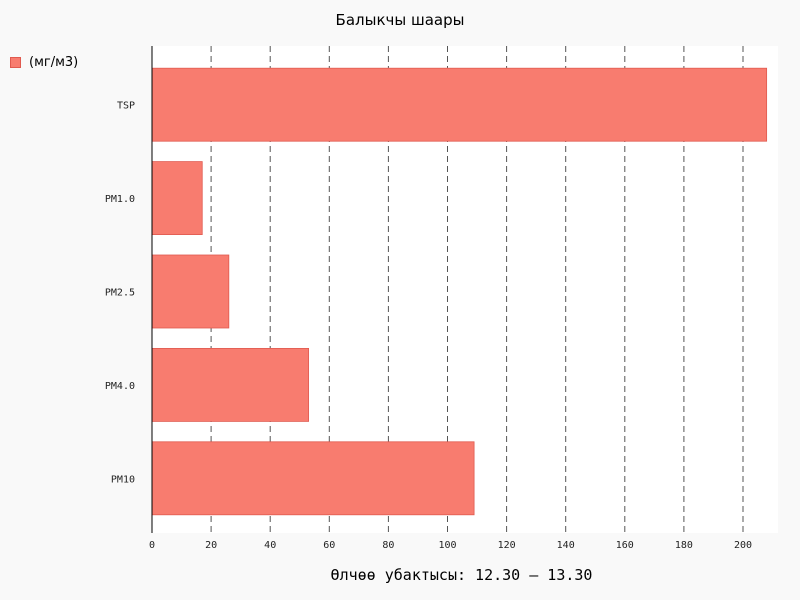  Describe the element at coordinates (507, 545) in the screenshot. I see `x-tick-label: 120` at that location.